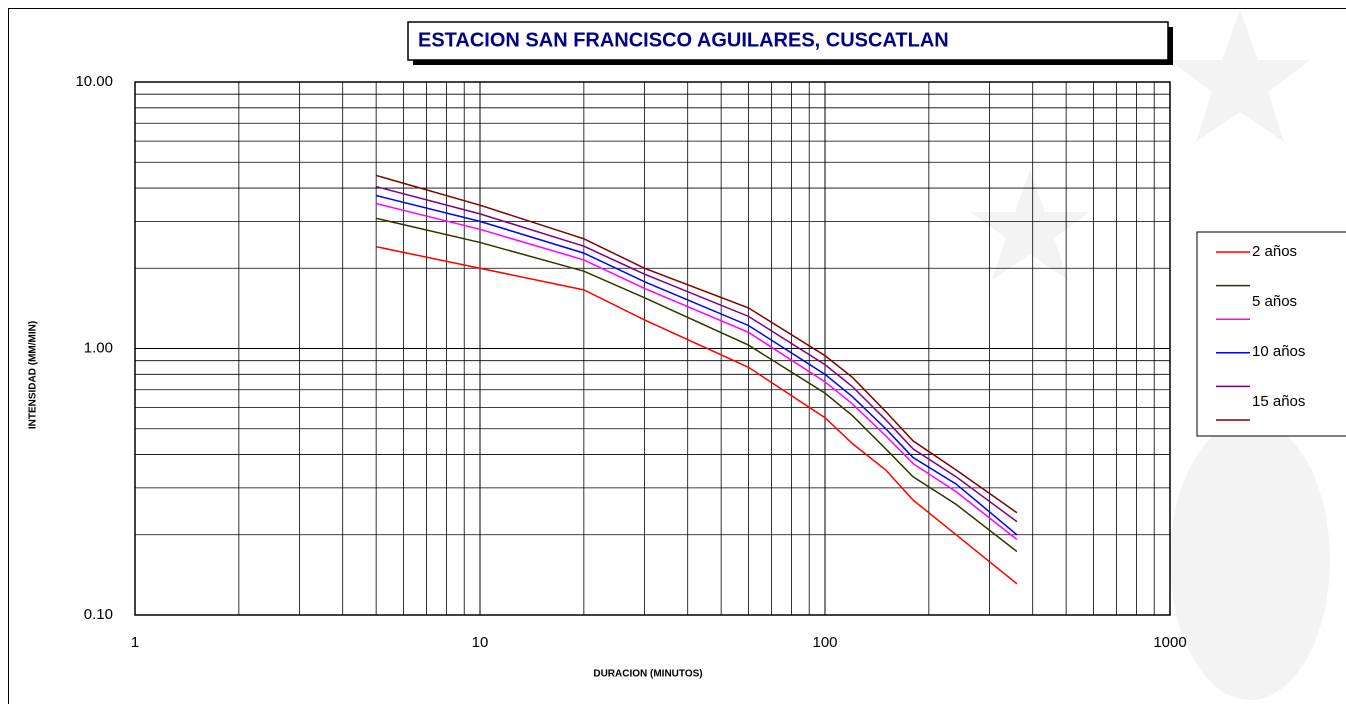 The image size is (1346, 704). I want to click on x-tick-label: 100, so click(824, 642).